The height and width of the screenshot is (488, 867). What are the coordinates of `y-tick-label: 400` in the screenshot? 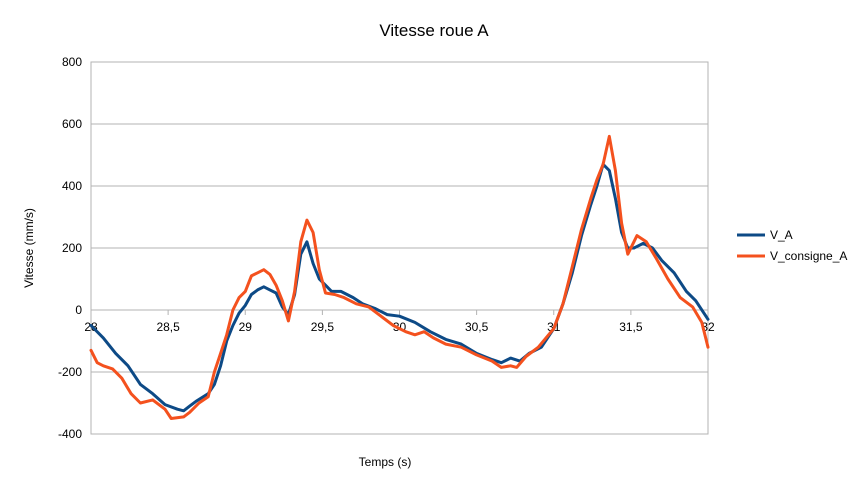 It's located at (72, 186).